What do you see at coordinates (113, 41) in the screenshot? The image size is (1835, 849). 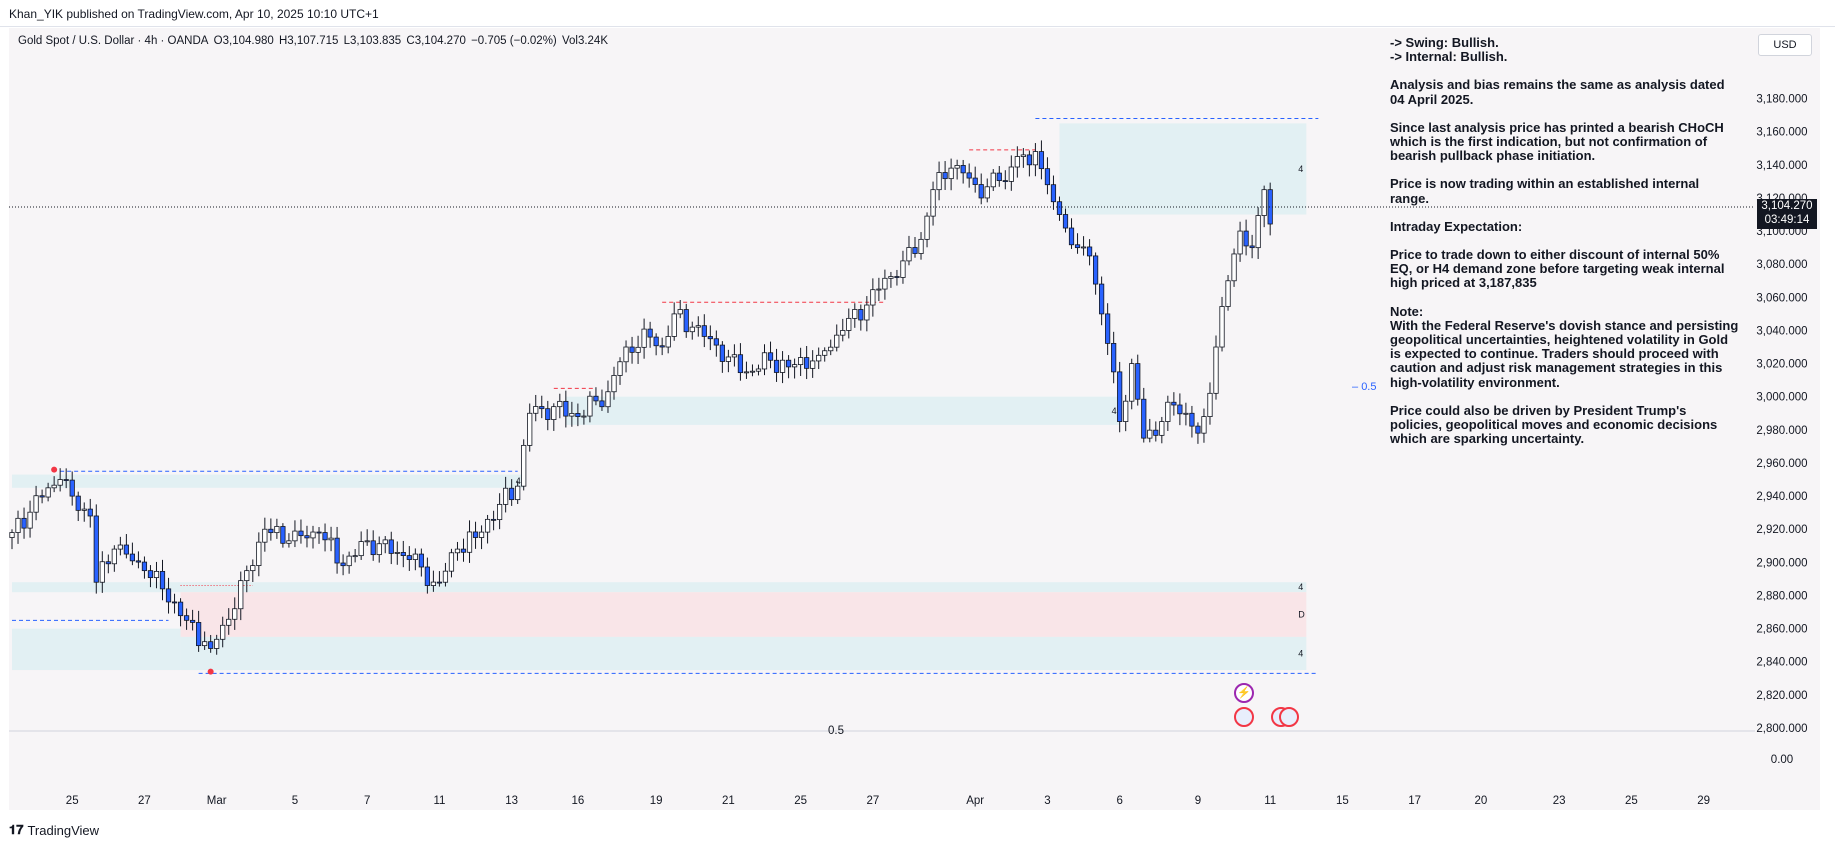 I see `symbol-name: Gold Spot / U.S. Dollar · 4h · OANDA` at bounding box center [113, 41].